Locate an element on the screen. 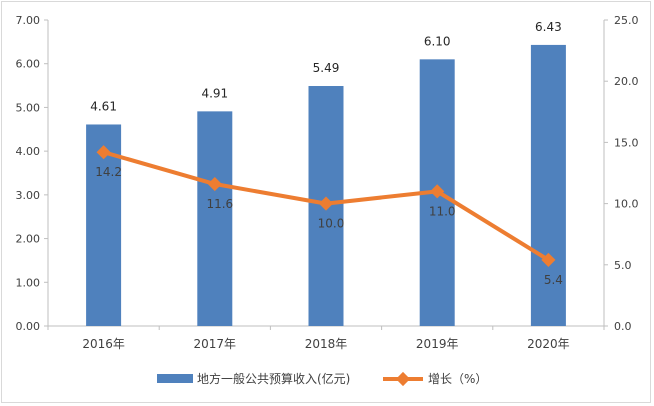 Image resolution: width=654 pixels, height=406 pixels. left-tick-label: 6.00 is located at coordinates (28, 64).